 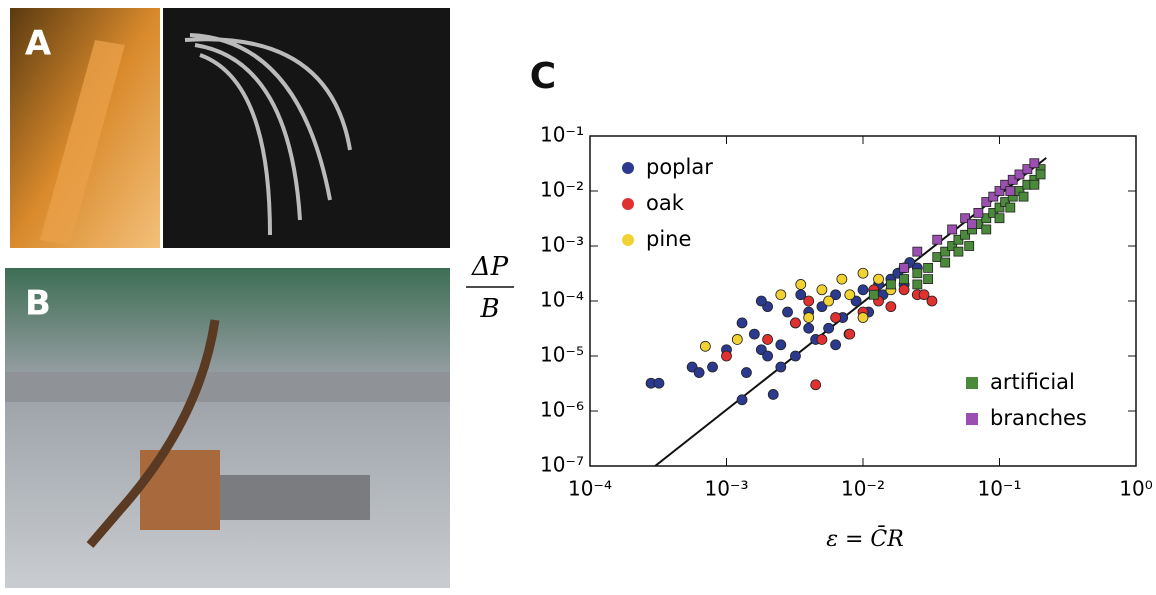 What do you see at coordinates (562, 245) in the screenshot?
I see `y-tick-label: 10⁻³` at bounding box center [562, 245].